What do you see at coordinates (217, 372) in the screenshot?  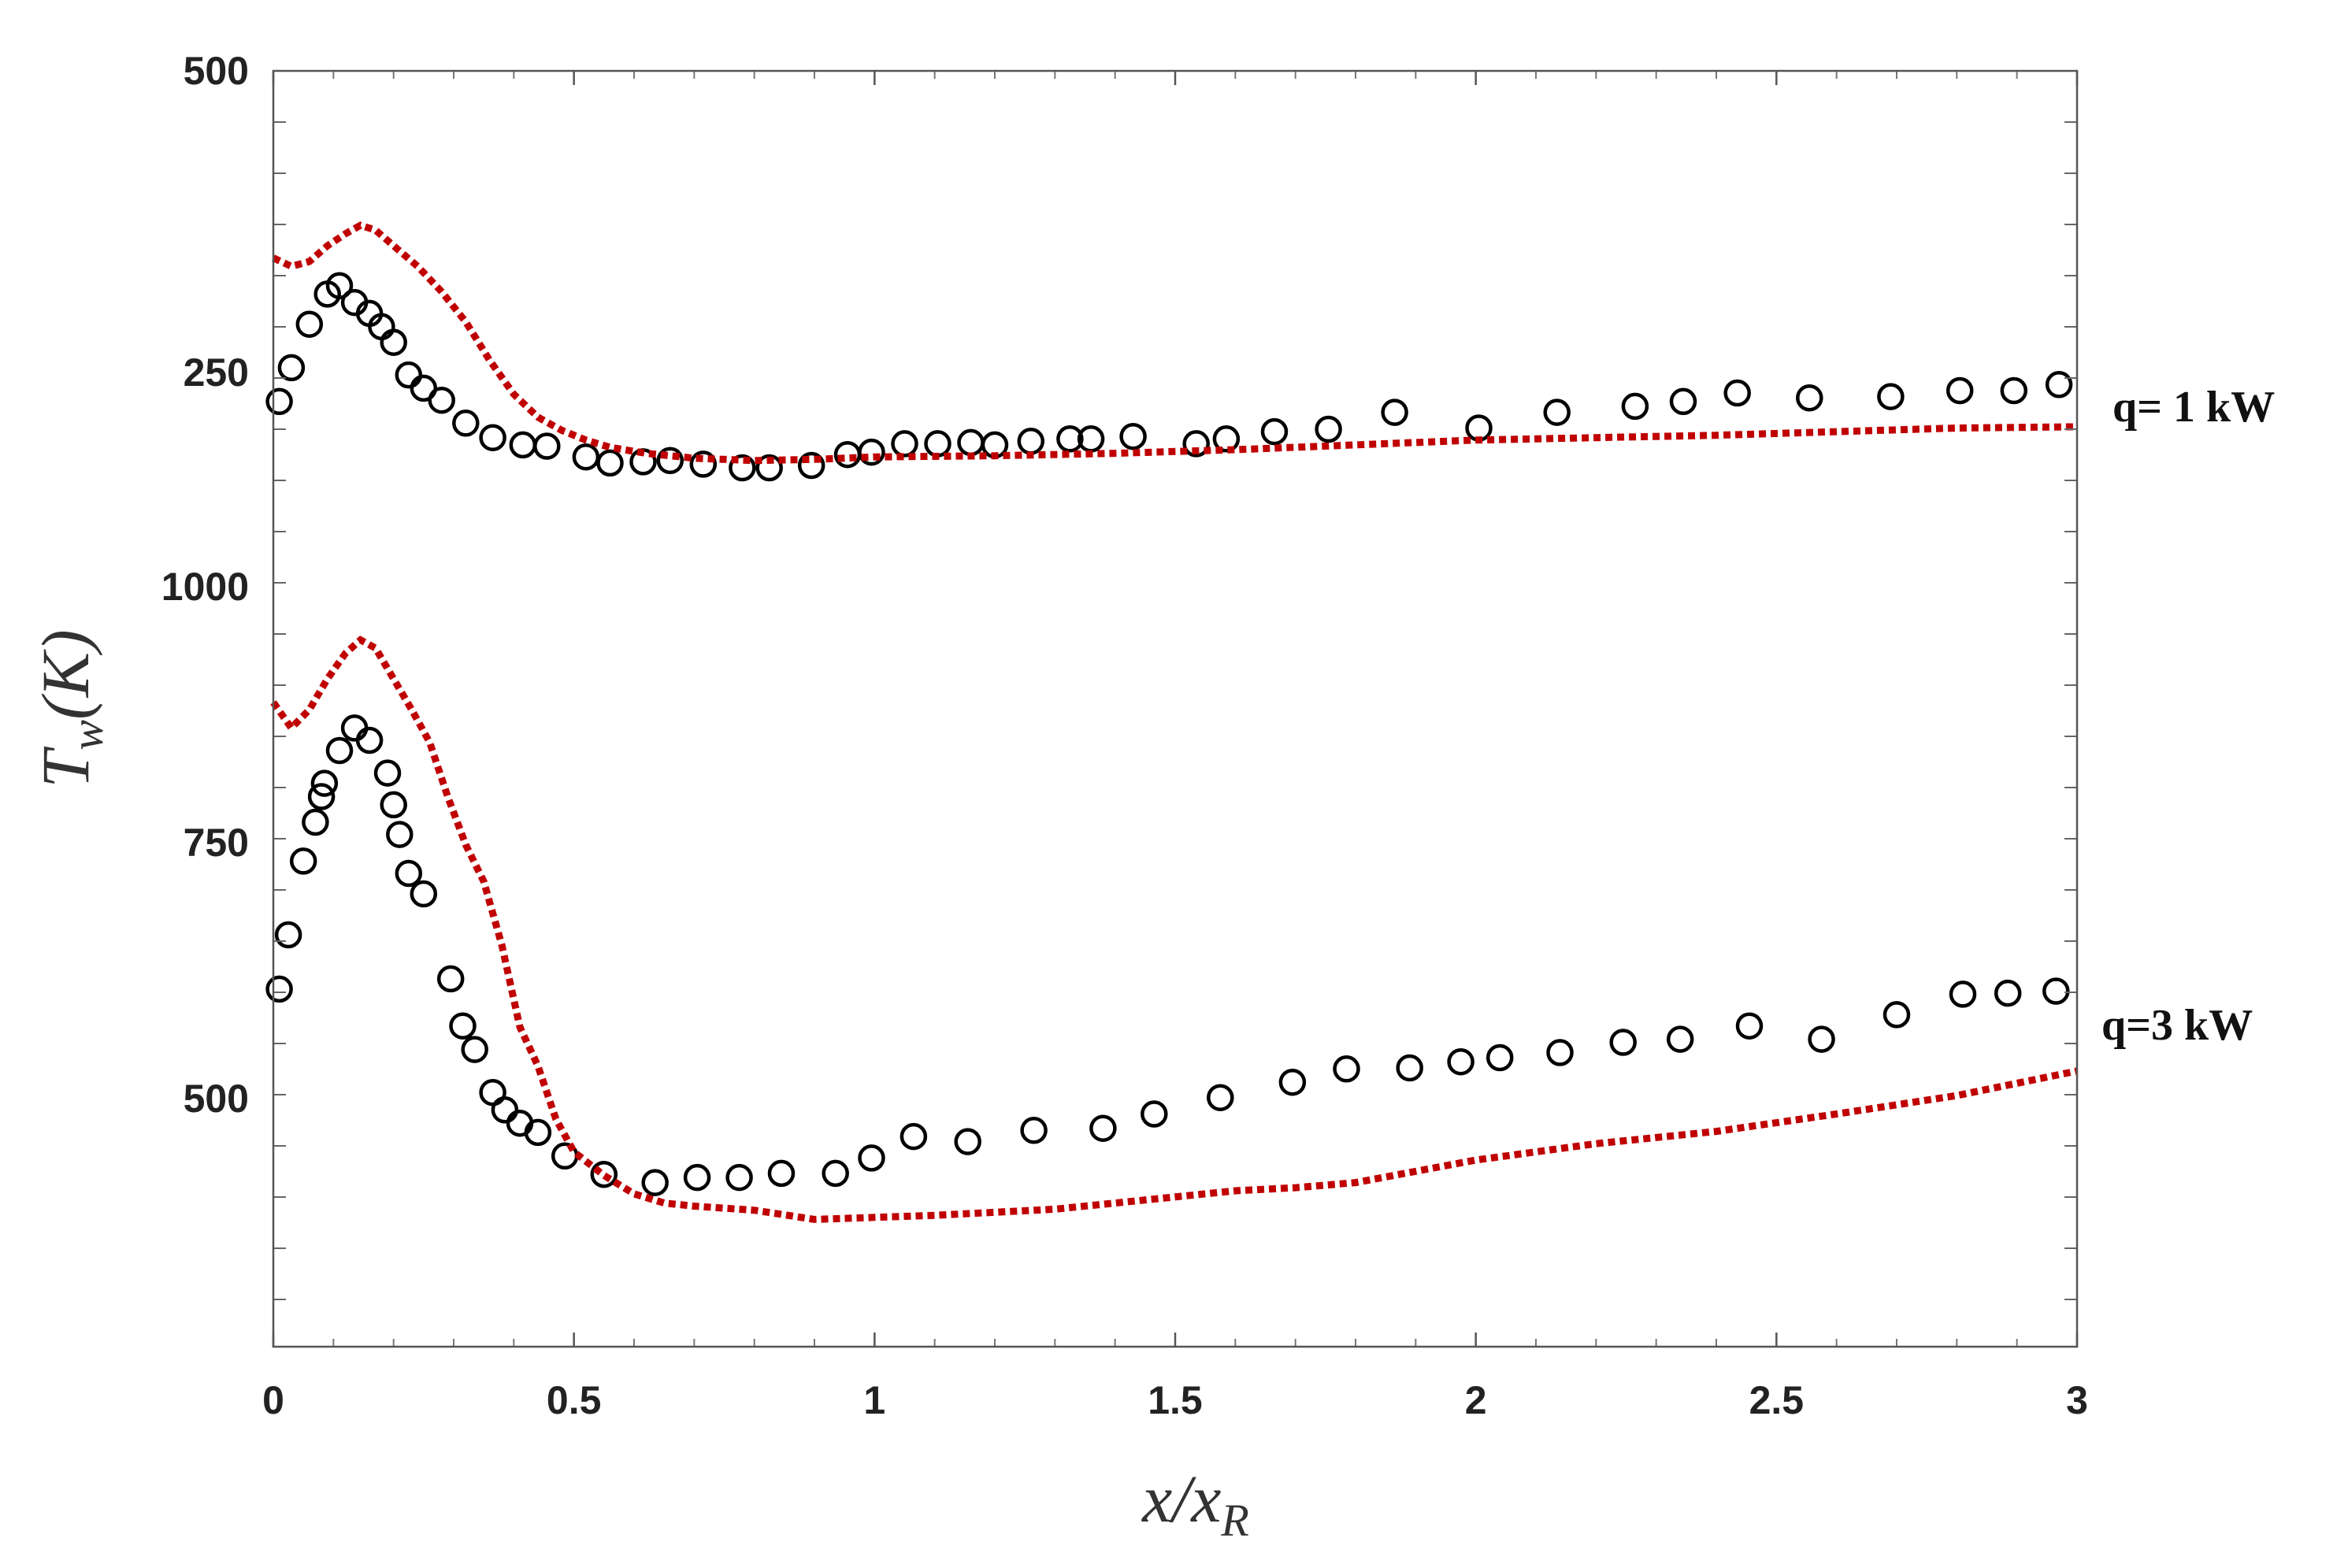 I see `y-tick-label: 250` at bounding box center [217, 372].